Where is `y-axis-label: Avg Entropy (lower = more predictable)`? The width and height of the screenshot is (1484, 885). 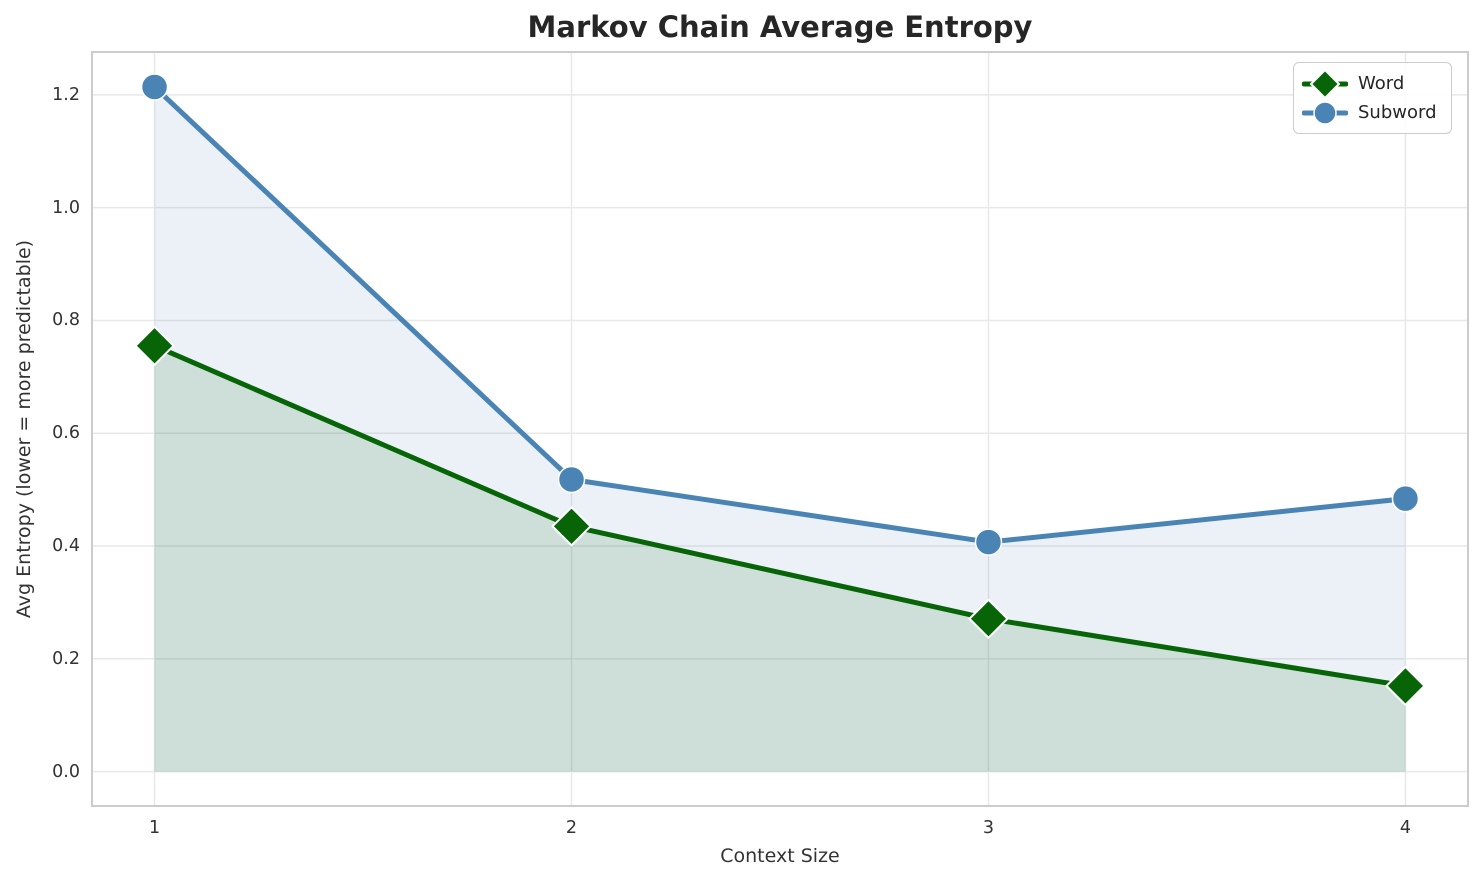 y-axis-label: Avg Entropy (lower = more predictable) is located at coordinates (24, 429).